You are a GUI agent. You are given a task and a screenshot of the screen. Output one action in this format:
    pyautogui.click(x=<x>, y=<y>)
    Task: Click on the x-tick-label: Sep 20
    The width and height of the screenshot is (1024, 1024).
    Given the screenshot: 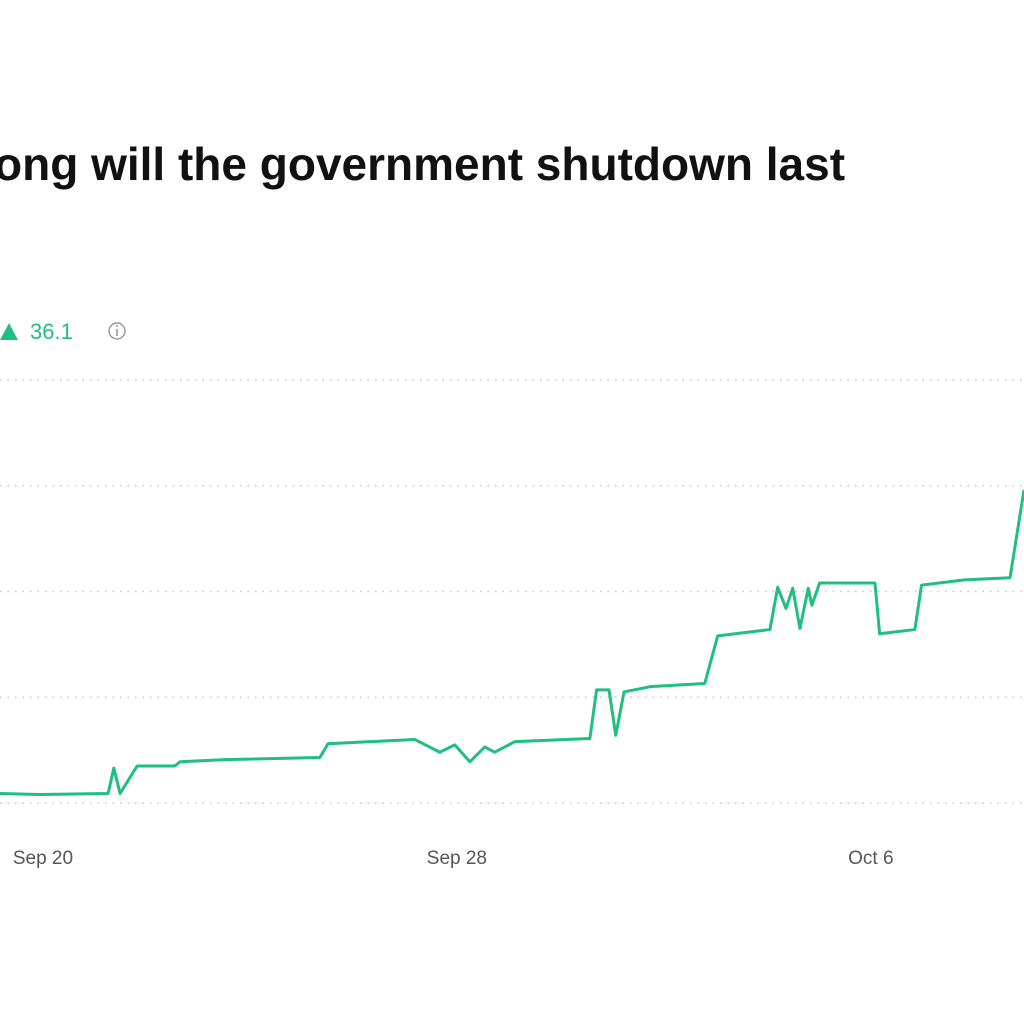 What is the action you would take?
    pyautogui.click(x=43, y=858)
    